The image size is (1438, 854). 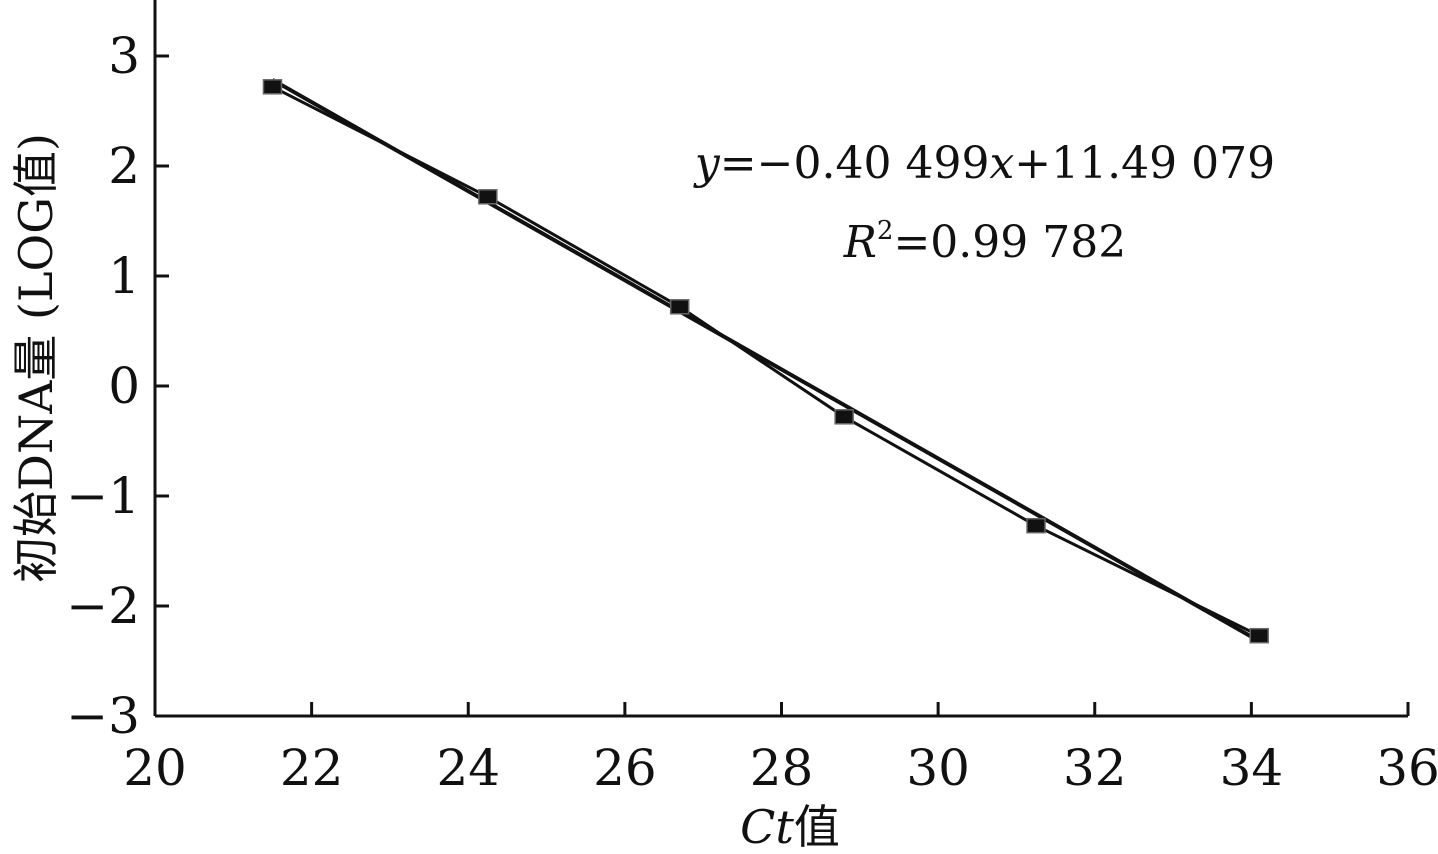 I want to click on equation-annotation: y=−0.40 499x+11.49 079, so click(x=984, y=163).